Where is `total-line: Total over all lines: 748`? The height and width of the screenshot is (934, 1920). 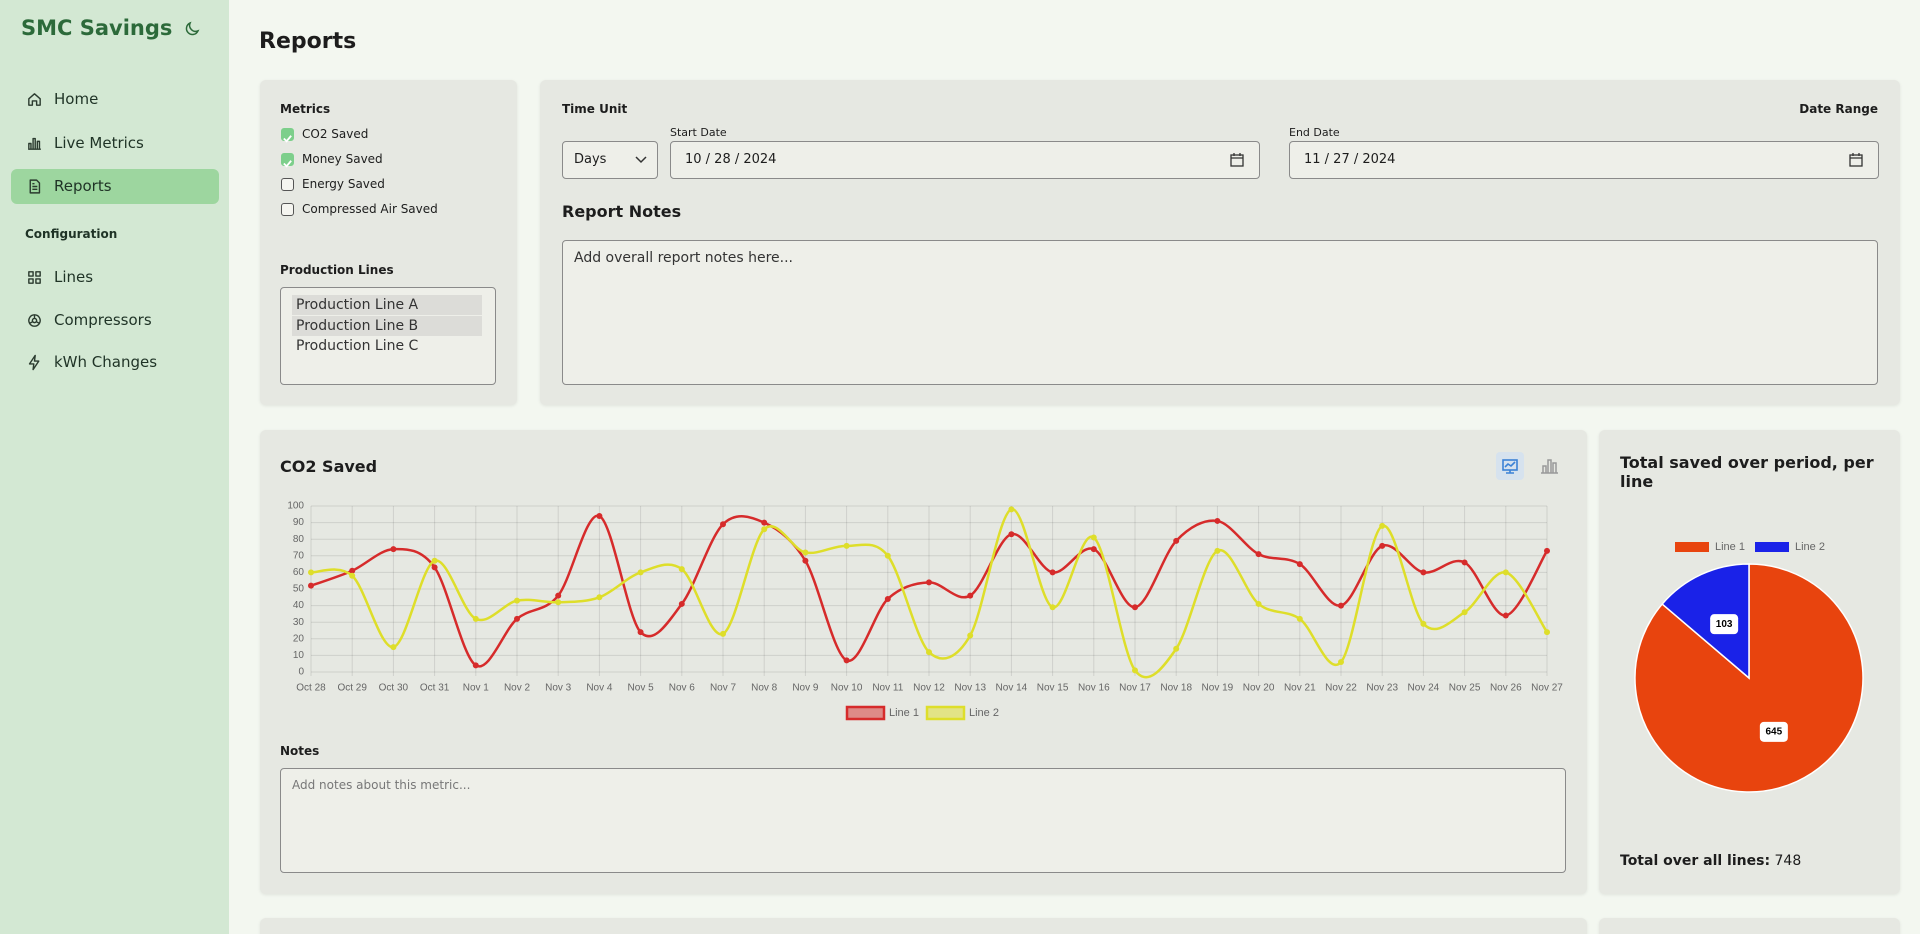 total-line: Total over all lines: 748 is located at coordinates (1710, 861).